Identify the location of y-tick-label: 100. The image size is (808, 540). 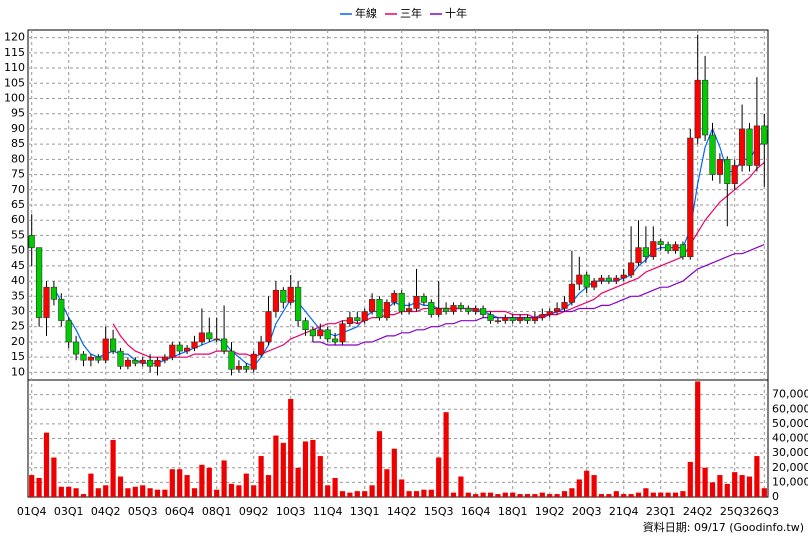
(14, 97).